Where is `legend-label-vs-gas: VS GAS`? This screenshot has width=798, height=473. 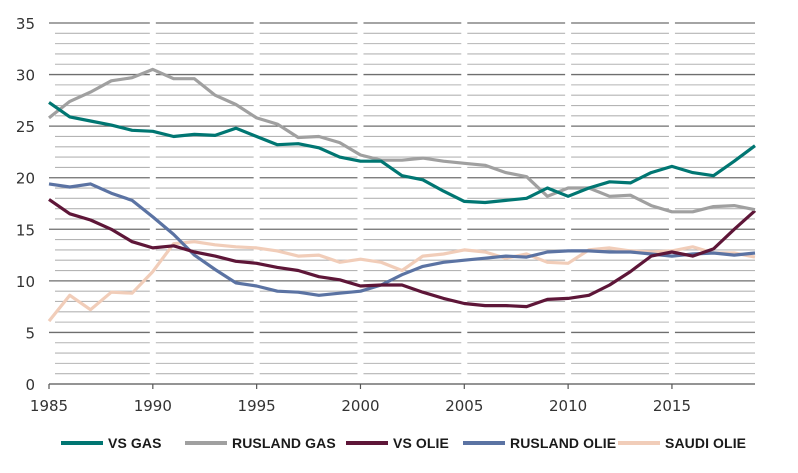
legend-label-vs-gas: VS GAS is located at coordinates (135, 443).